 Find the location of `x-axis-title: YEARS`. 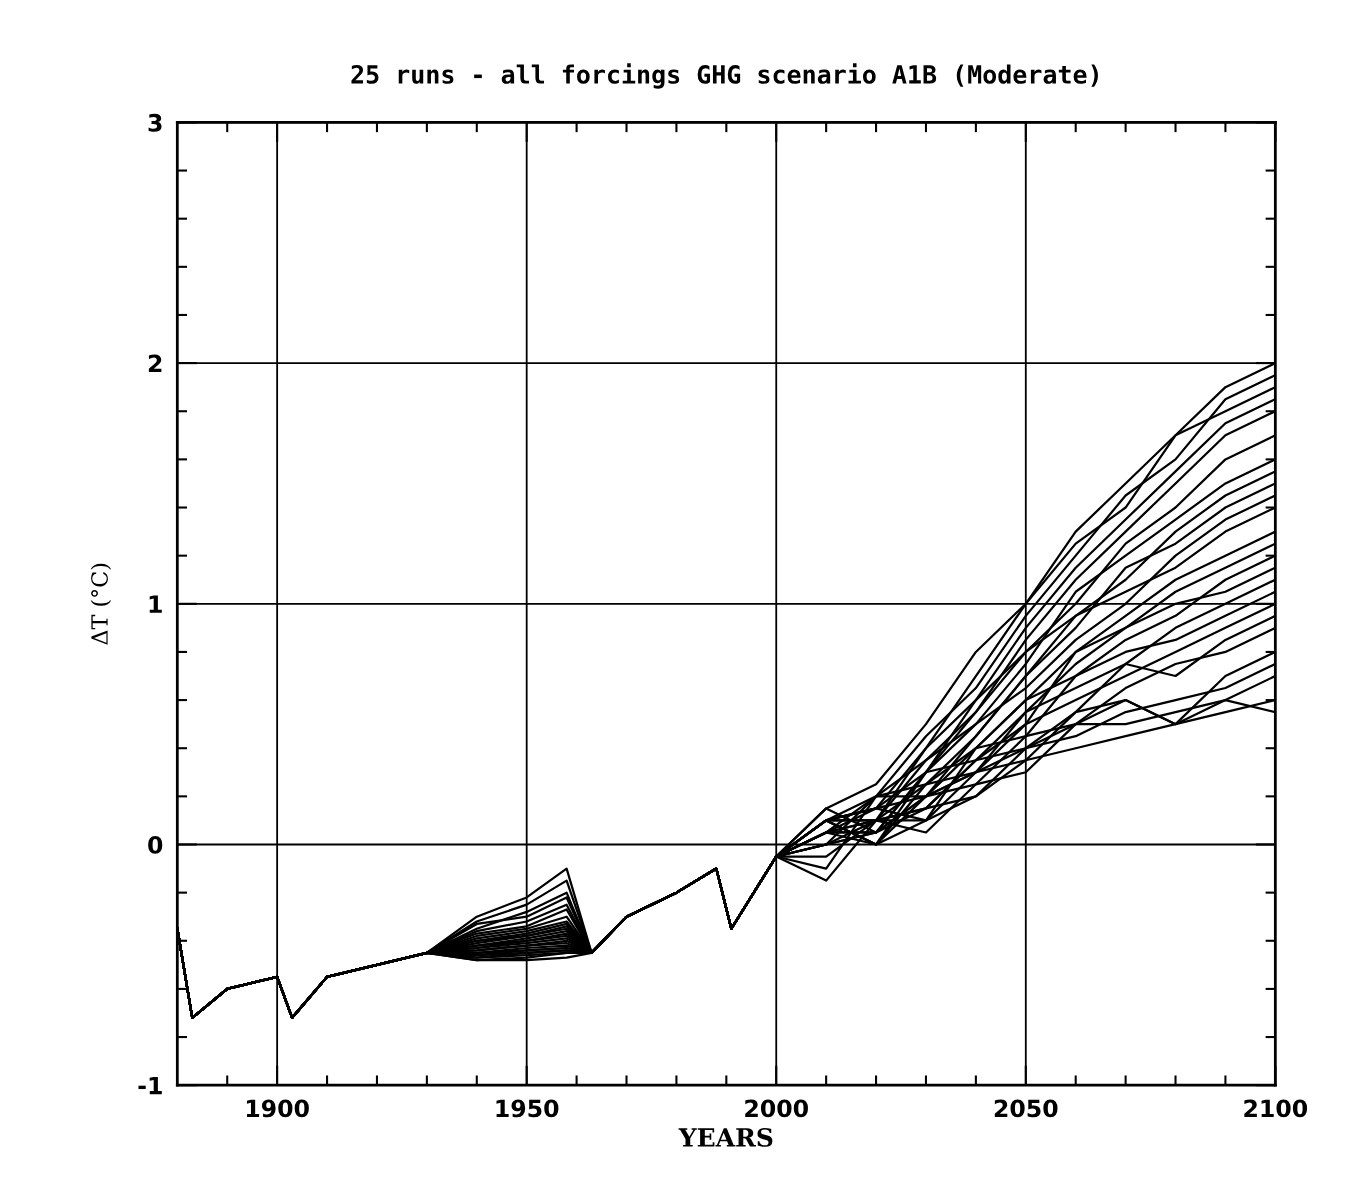

x-axis-title: YEARS is located at coordinates (725, 1137).